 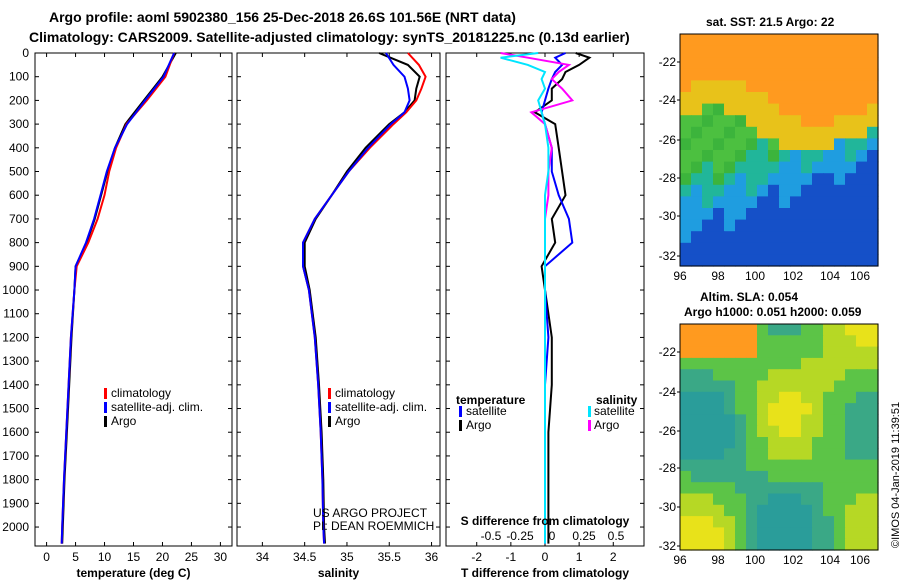 I want to click on series-line-salinity-satellite, so click(x=525, y=298).